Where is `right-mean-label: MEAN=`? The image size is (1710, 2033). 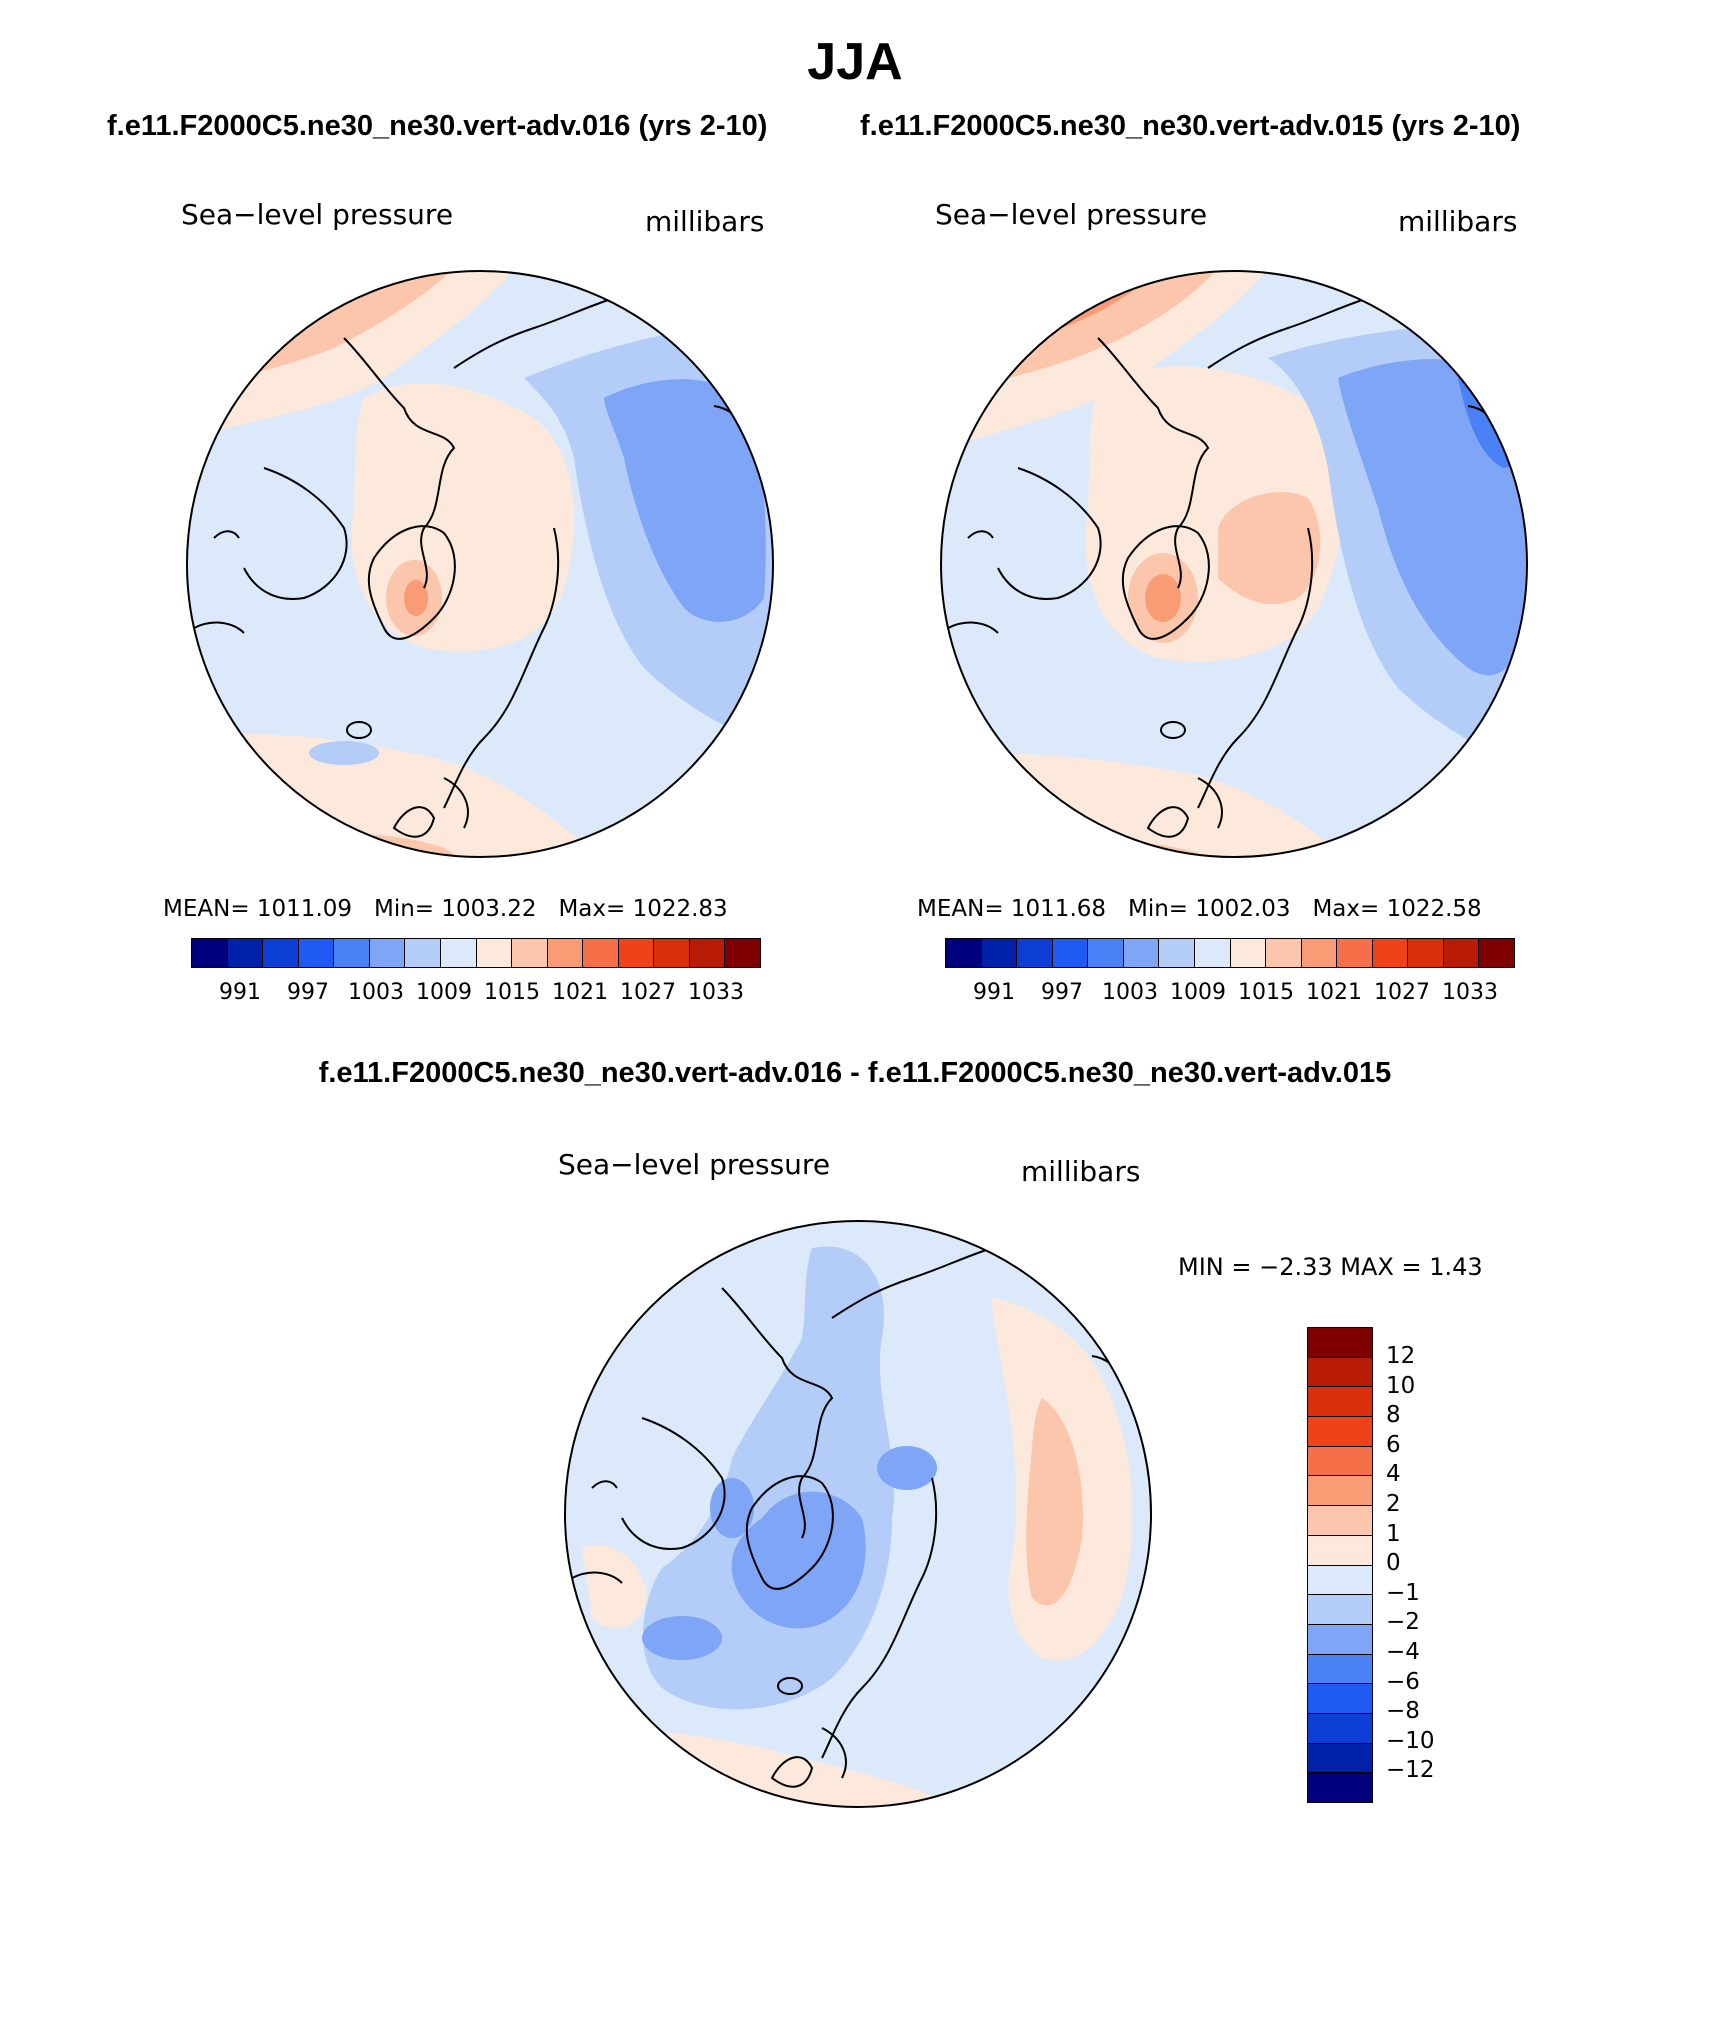 right-mean-label: MEAN= is located at coordinates (960, 909).